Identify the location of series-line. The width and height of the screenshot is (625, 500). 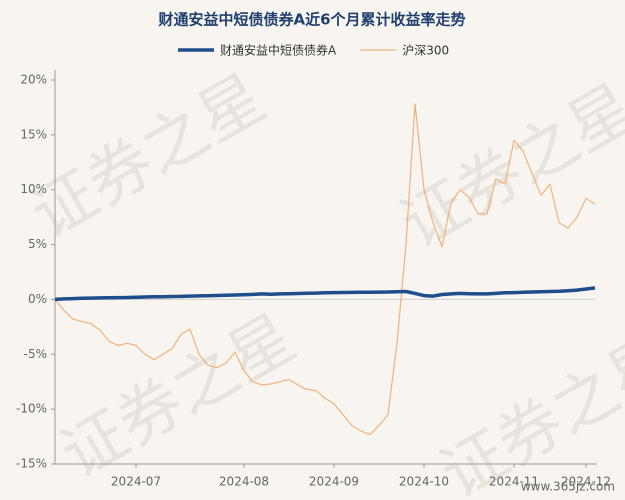
(325, 294).